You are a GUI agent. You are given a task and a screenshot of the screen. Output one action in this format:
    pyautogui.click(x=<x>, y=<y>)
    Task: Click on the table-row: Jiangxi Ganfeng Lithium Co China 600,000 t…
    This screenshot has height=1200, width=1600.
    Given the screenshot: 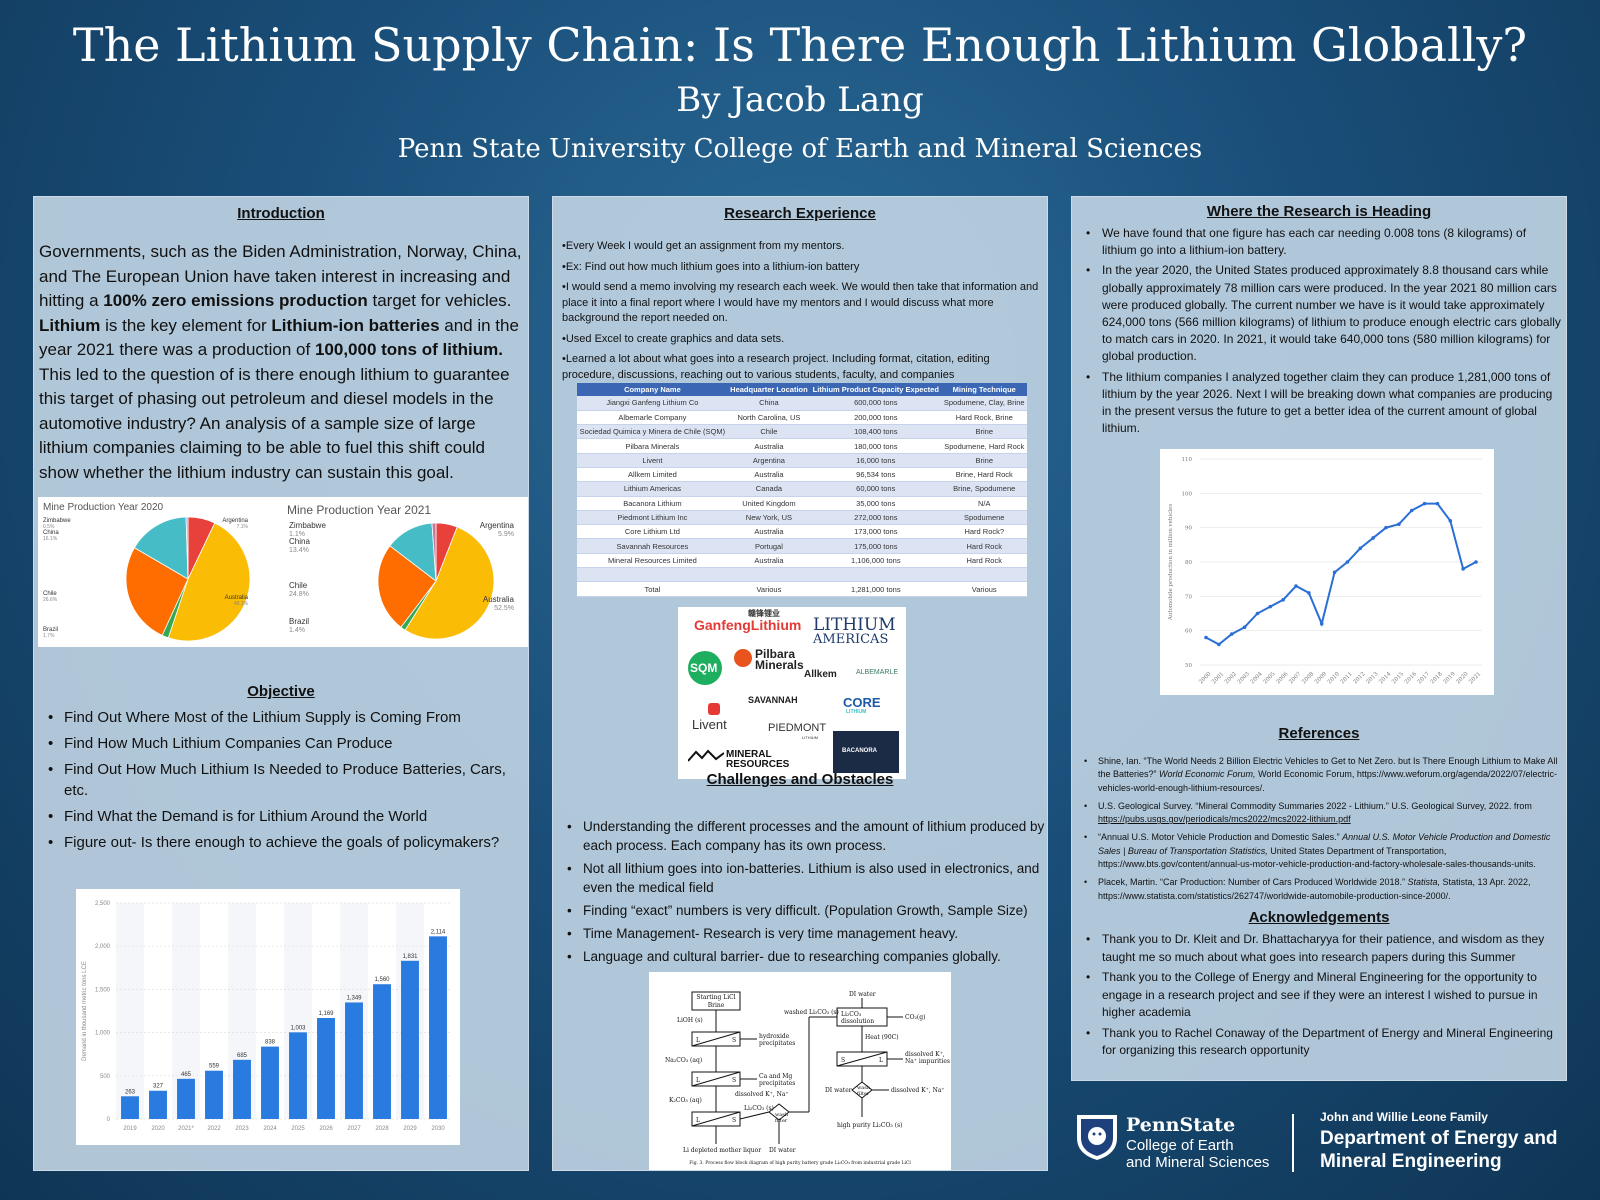 What is the action you would take?
    pyautogui.click(x=802, y=403)
    